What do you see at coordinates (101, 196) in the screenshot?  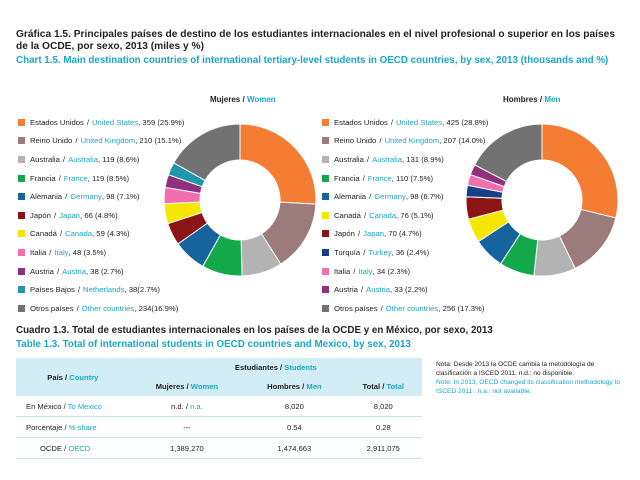 I see `legend-item: Alemania / Germany, 98 (7.1%)` at bounding box center [101, 196].